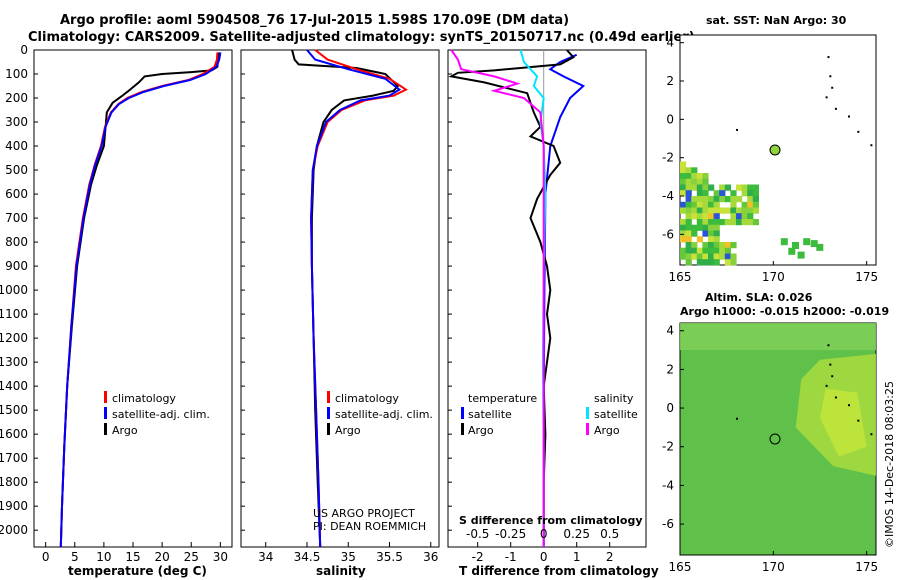  I want to click on legend-swatch-s-satellite, so click(587, 413).